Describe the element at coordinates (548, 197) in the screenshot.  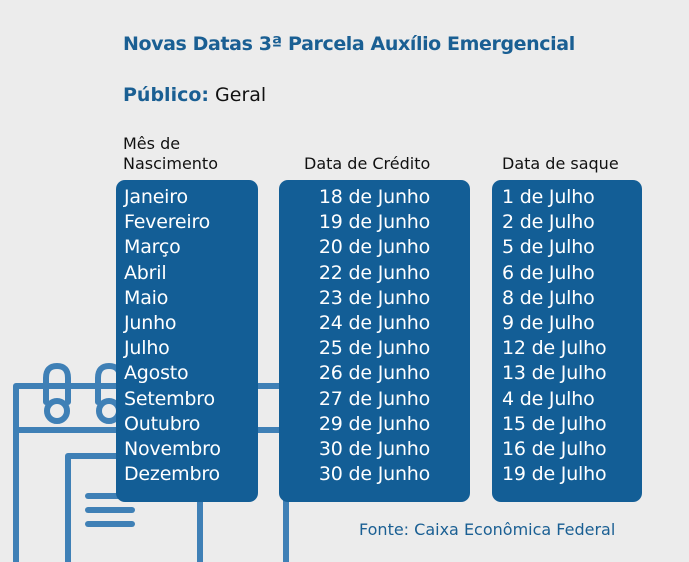
I see `saque-item: 1 de Julho` at that location.